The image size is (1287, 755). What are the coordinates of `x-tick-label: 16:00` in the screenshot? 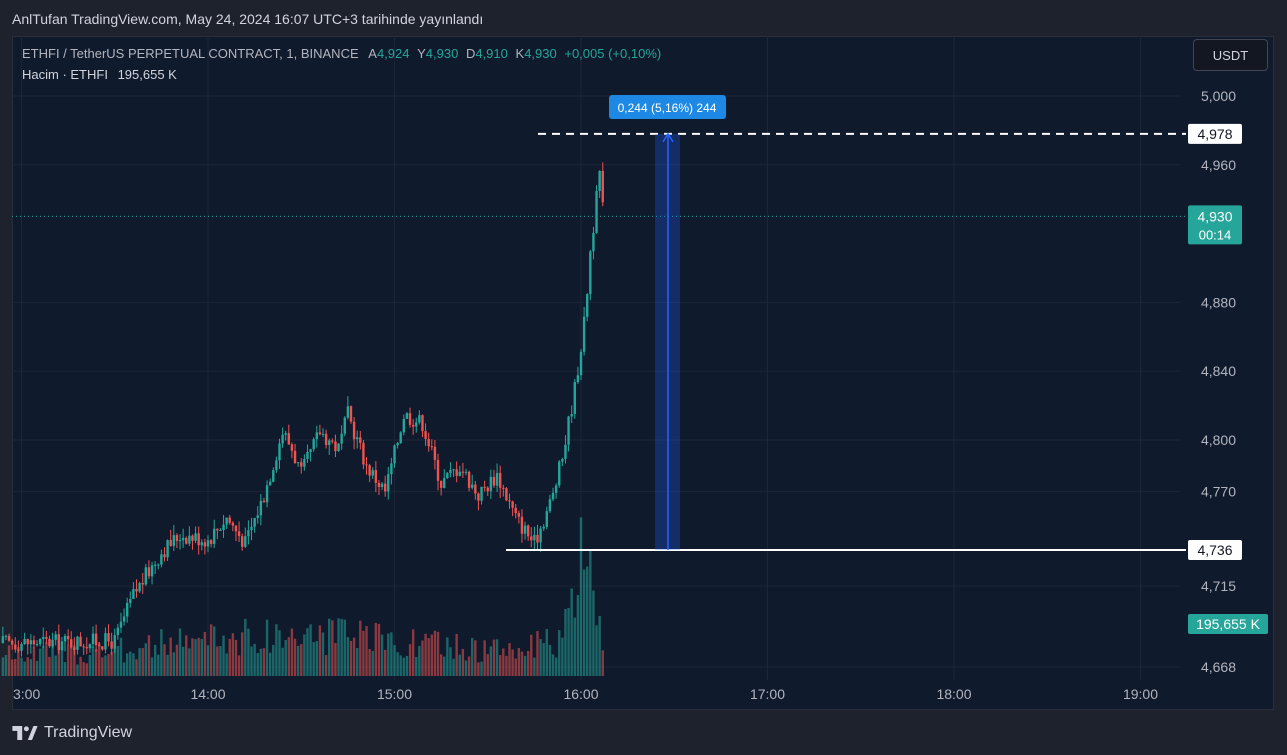 It's located at (580, 694).